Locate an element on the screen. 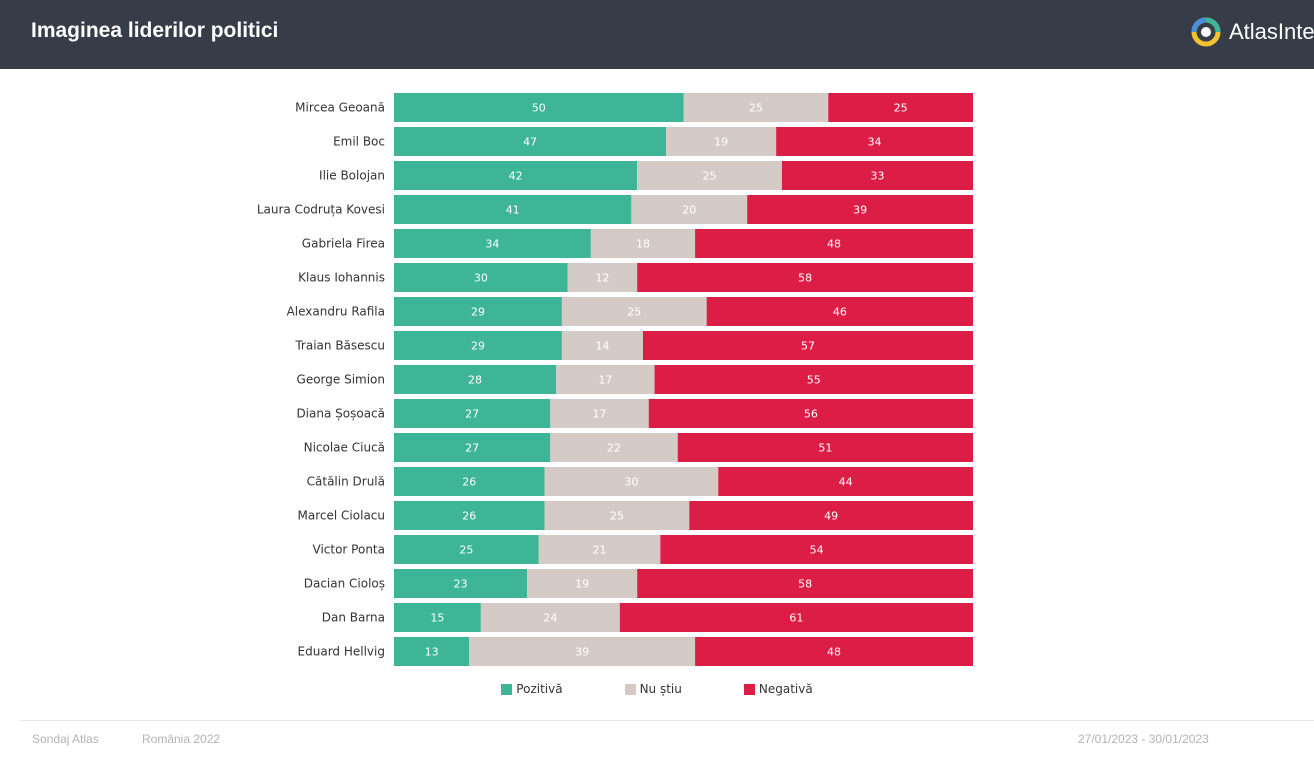 This screenshot has height=757, width=1314. data-label-negative: 57 is located at coordinates (808, 346).